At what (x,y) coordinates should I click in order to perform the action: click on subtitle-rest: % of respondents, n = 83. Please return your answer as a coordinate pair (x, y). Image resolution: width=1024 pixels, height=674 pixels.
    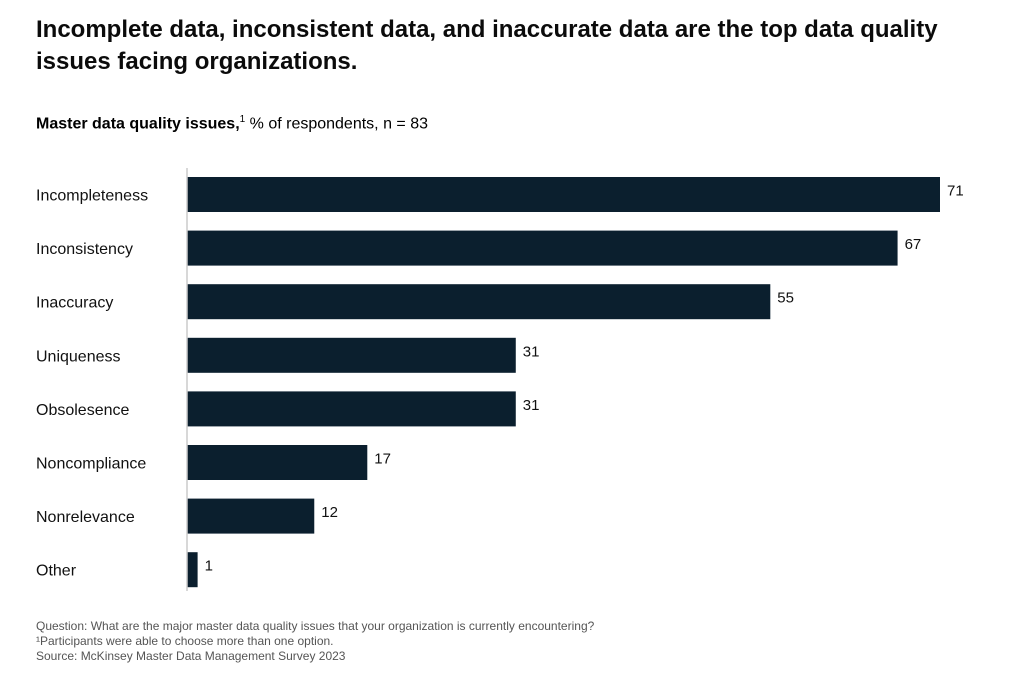
    Looking at the image, I should click on (336, 124).